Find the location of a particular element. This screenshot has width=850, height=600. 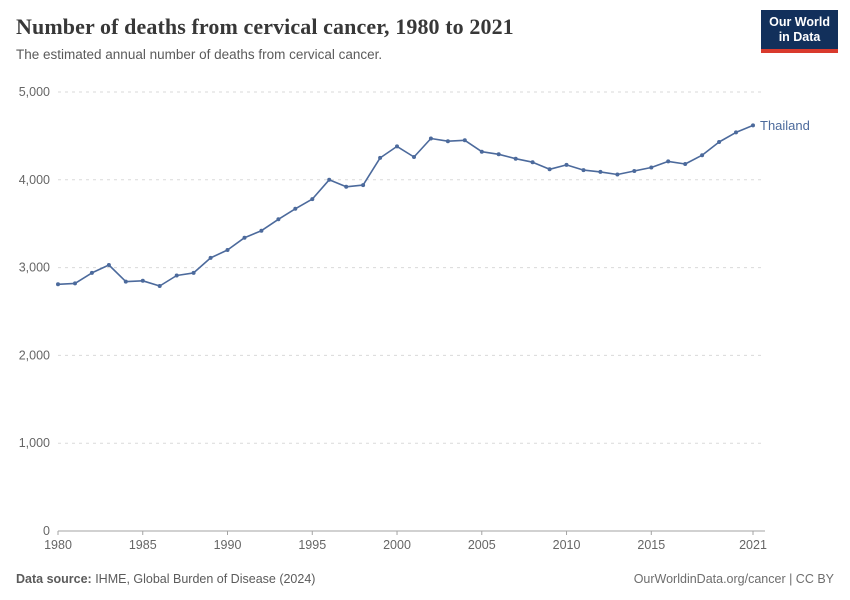

data-point-2008 is located at coordinates (532, 162).